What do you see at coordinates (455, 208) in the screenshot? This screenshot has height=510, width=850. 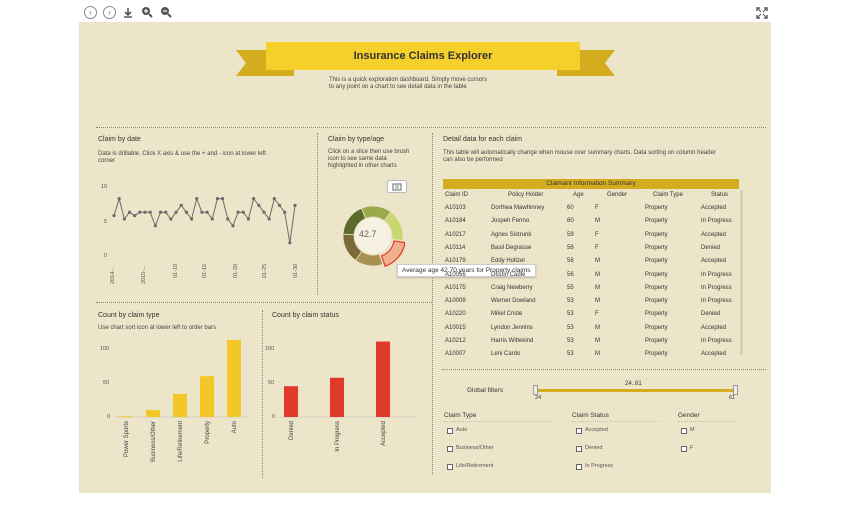 I see `table-cell-id: A10103` at bounding box center [455, 208].